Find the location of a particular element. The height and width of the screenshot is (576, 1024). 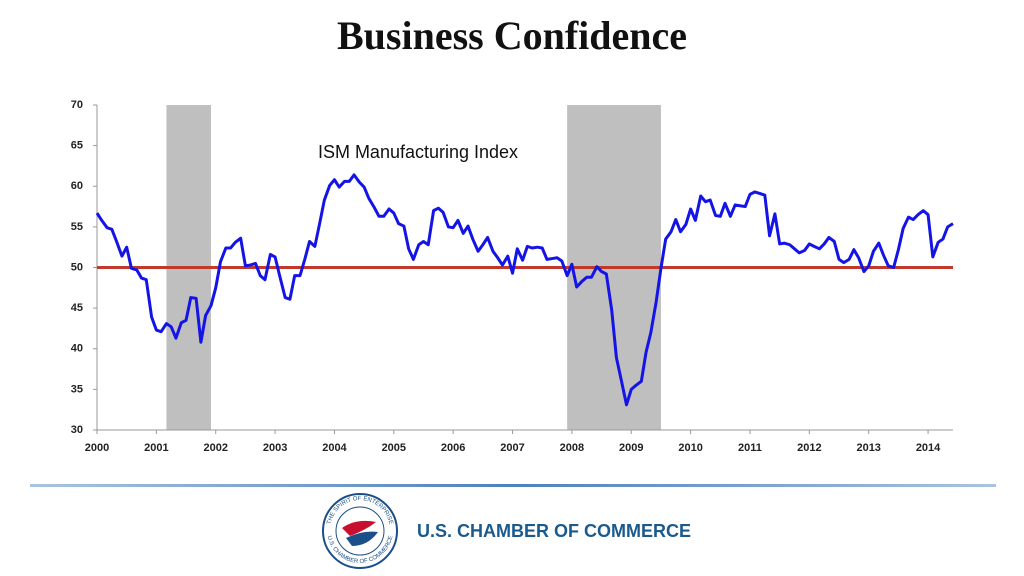

organization: U.S. CHAMBER OF COMMERCE is located at coordinates (554, 531).